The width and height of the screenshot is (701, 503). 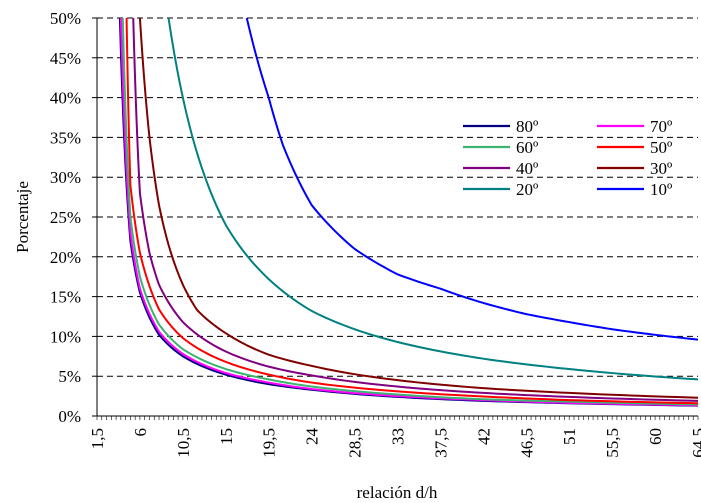 What do you see at coordinates (661, 126) in the screenshot?
I see `legend-label: 70º` at bounding box center [661, 126].